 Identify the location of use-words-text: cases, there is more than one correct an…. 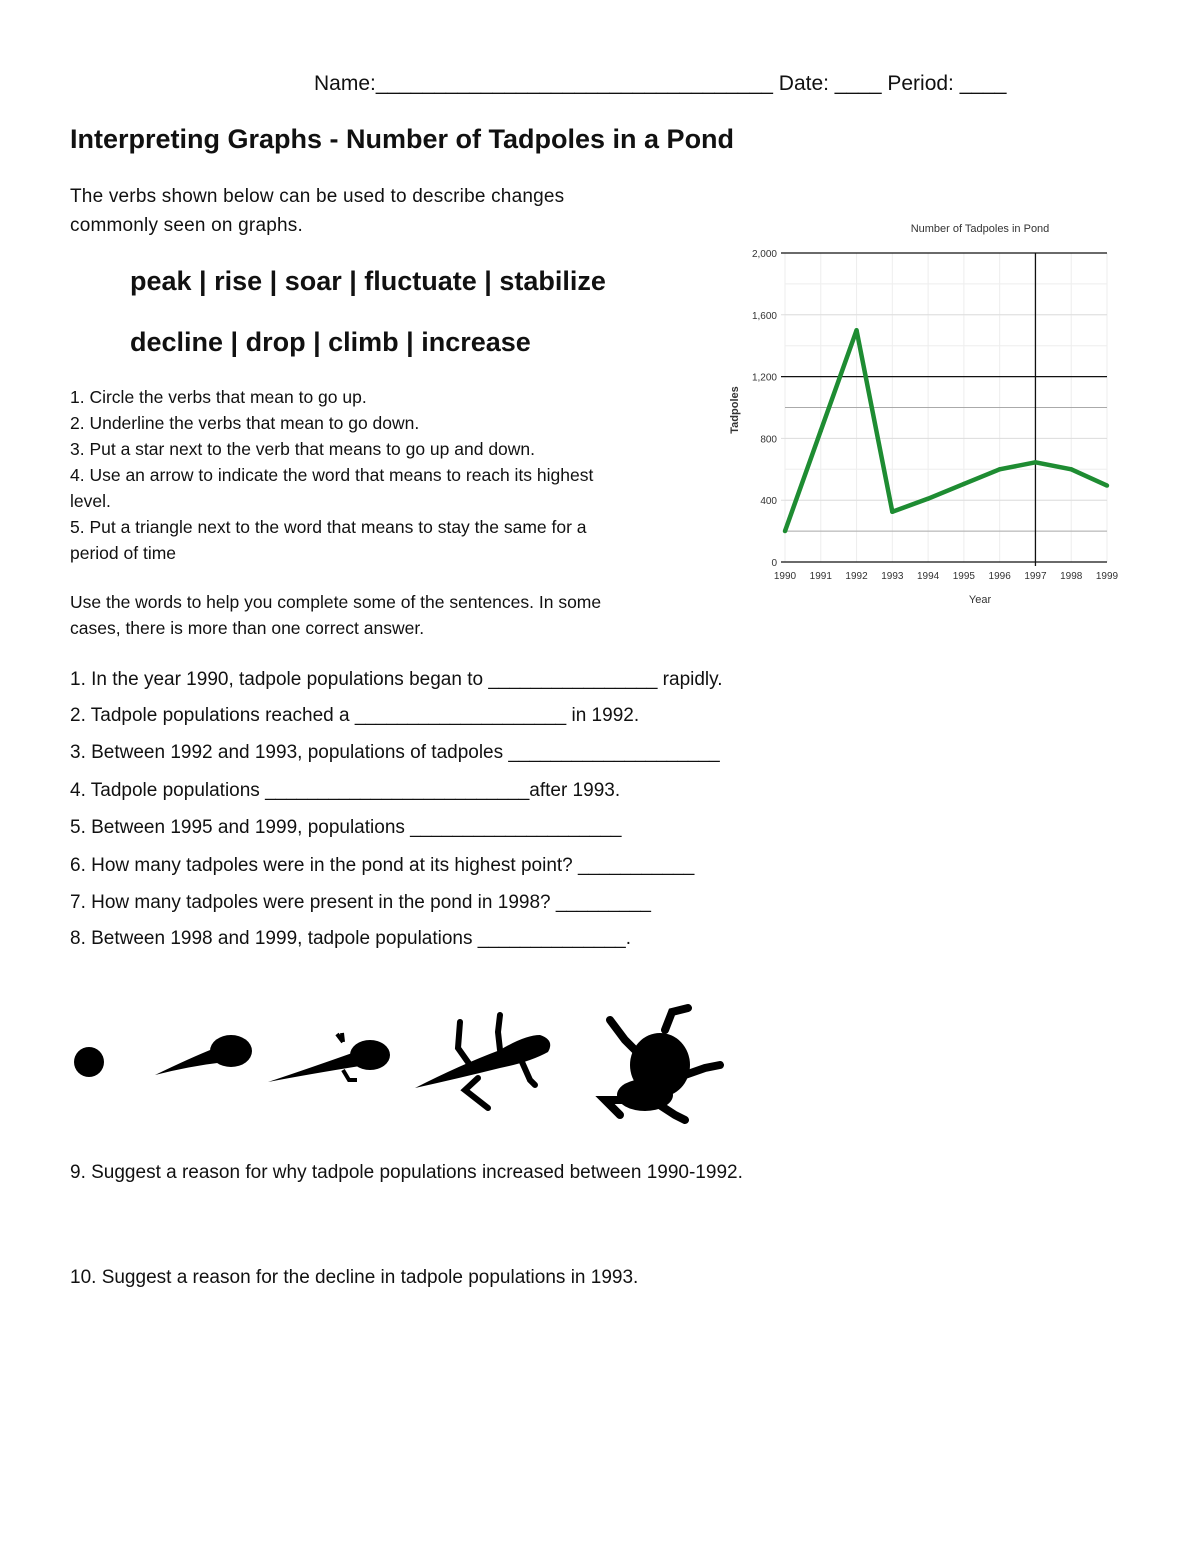
(247, 628).